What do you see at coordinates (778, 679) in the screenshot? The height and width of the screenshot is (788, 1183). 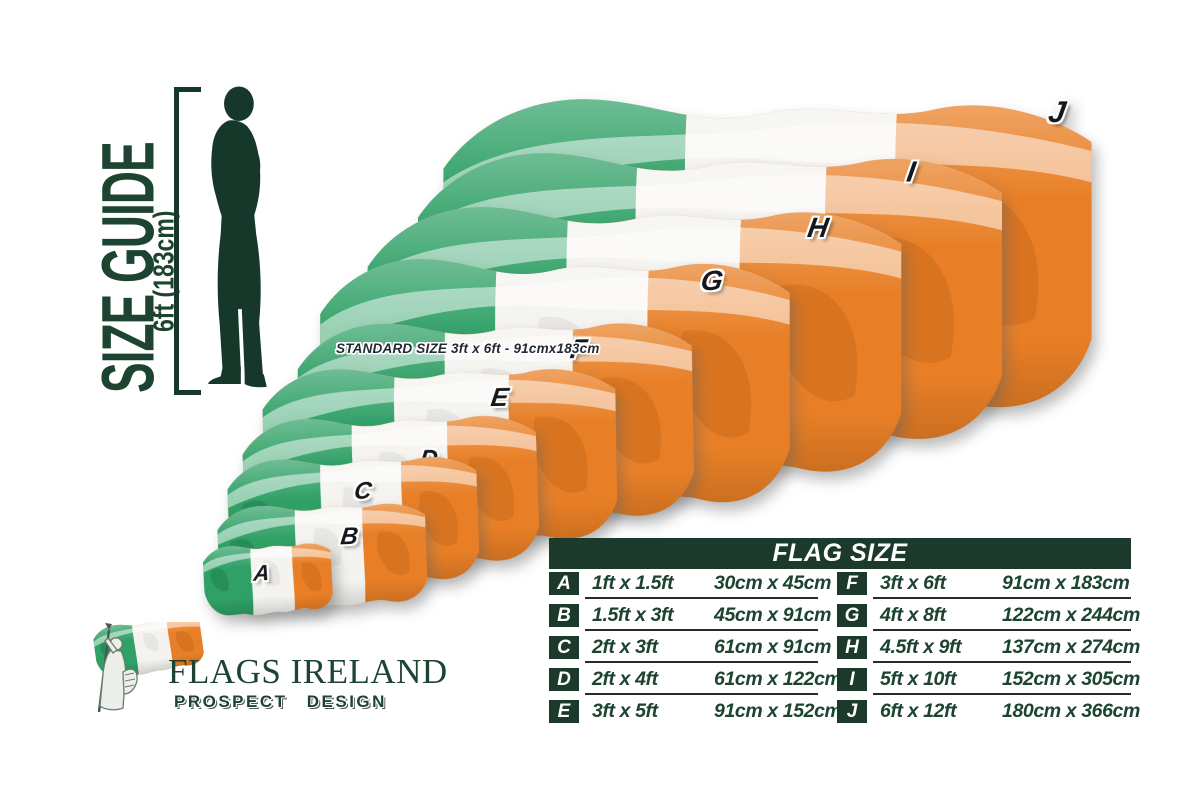 I see `row-size-cm: 61cm x 122cm` at bounding box center [778, 679].